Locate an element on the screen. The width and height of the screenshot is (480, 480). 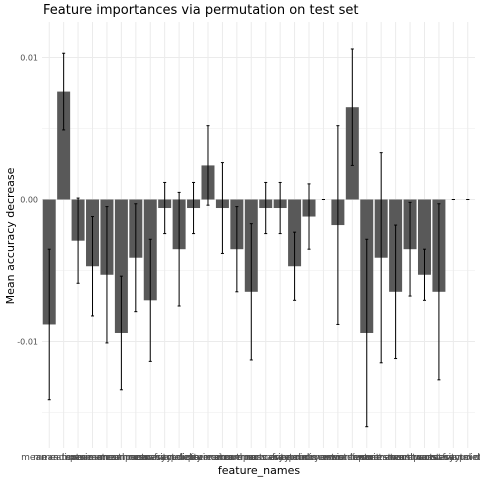
x-tick-label: mean radius is located at coordinates (49, 458).